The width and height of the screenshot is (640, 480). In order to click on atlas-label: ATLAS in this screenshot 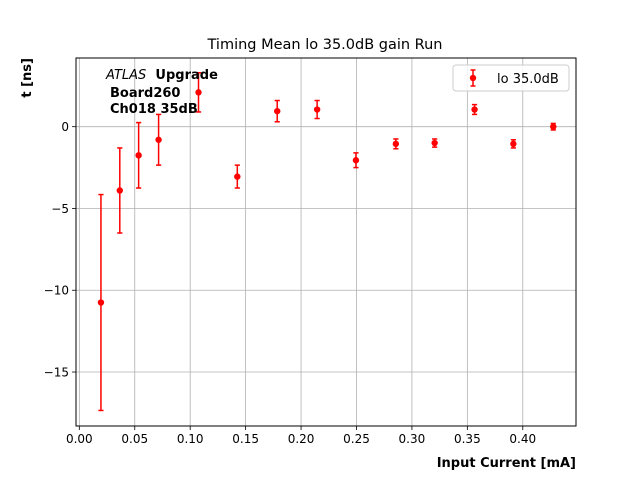, I will do `click(125, 75)`.